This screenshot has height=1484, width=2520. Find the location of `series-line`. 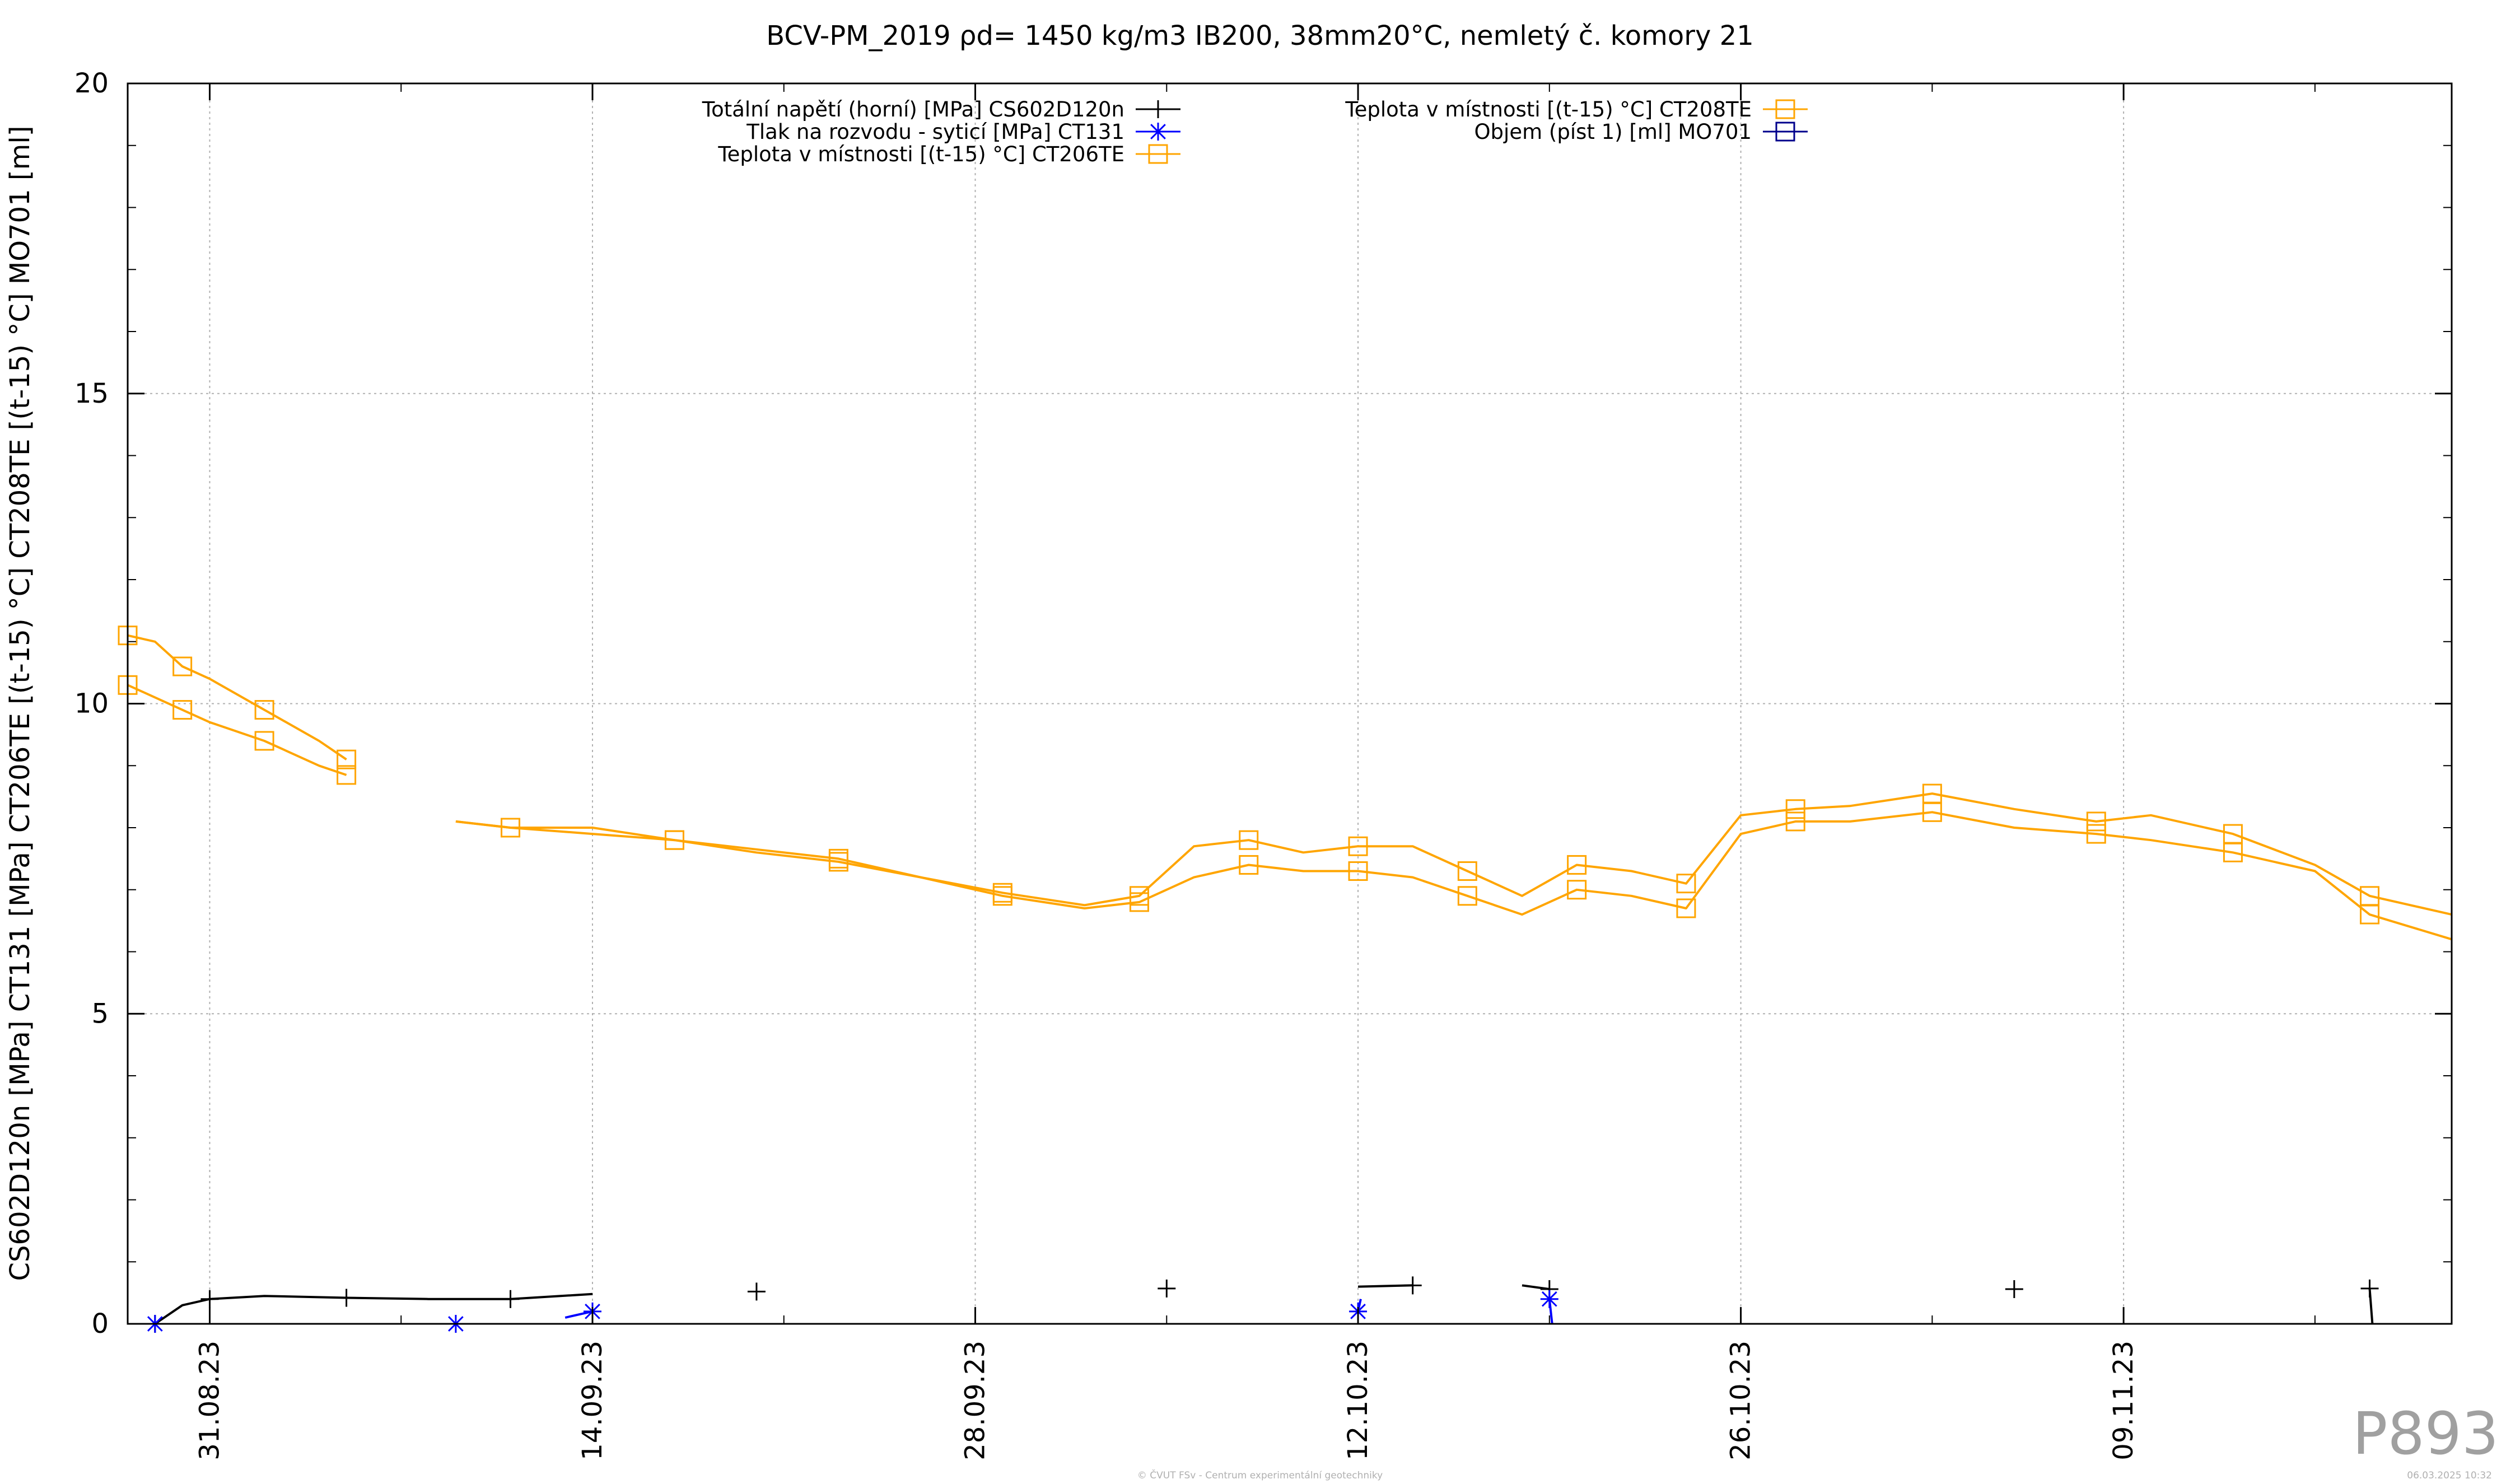

series-line is located at coordinates (1264, 1305).